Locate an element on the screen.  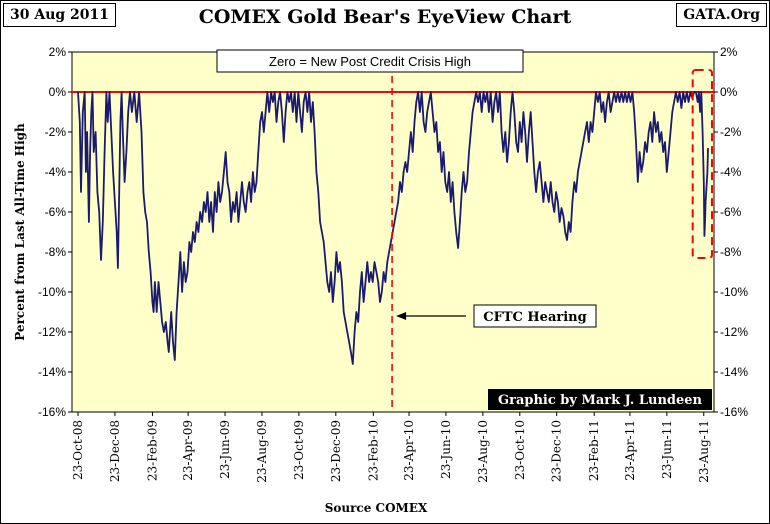
y-tick-label-left: -10% is located at coordinates (52, 292).